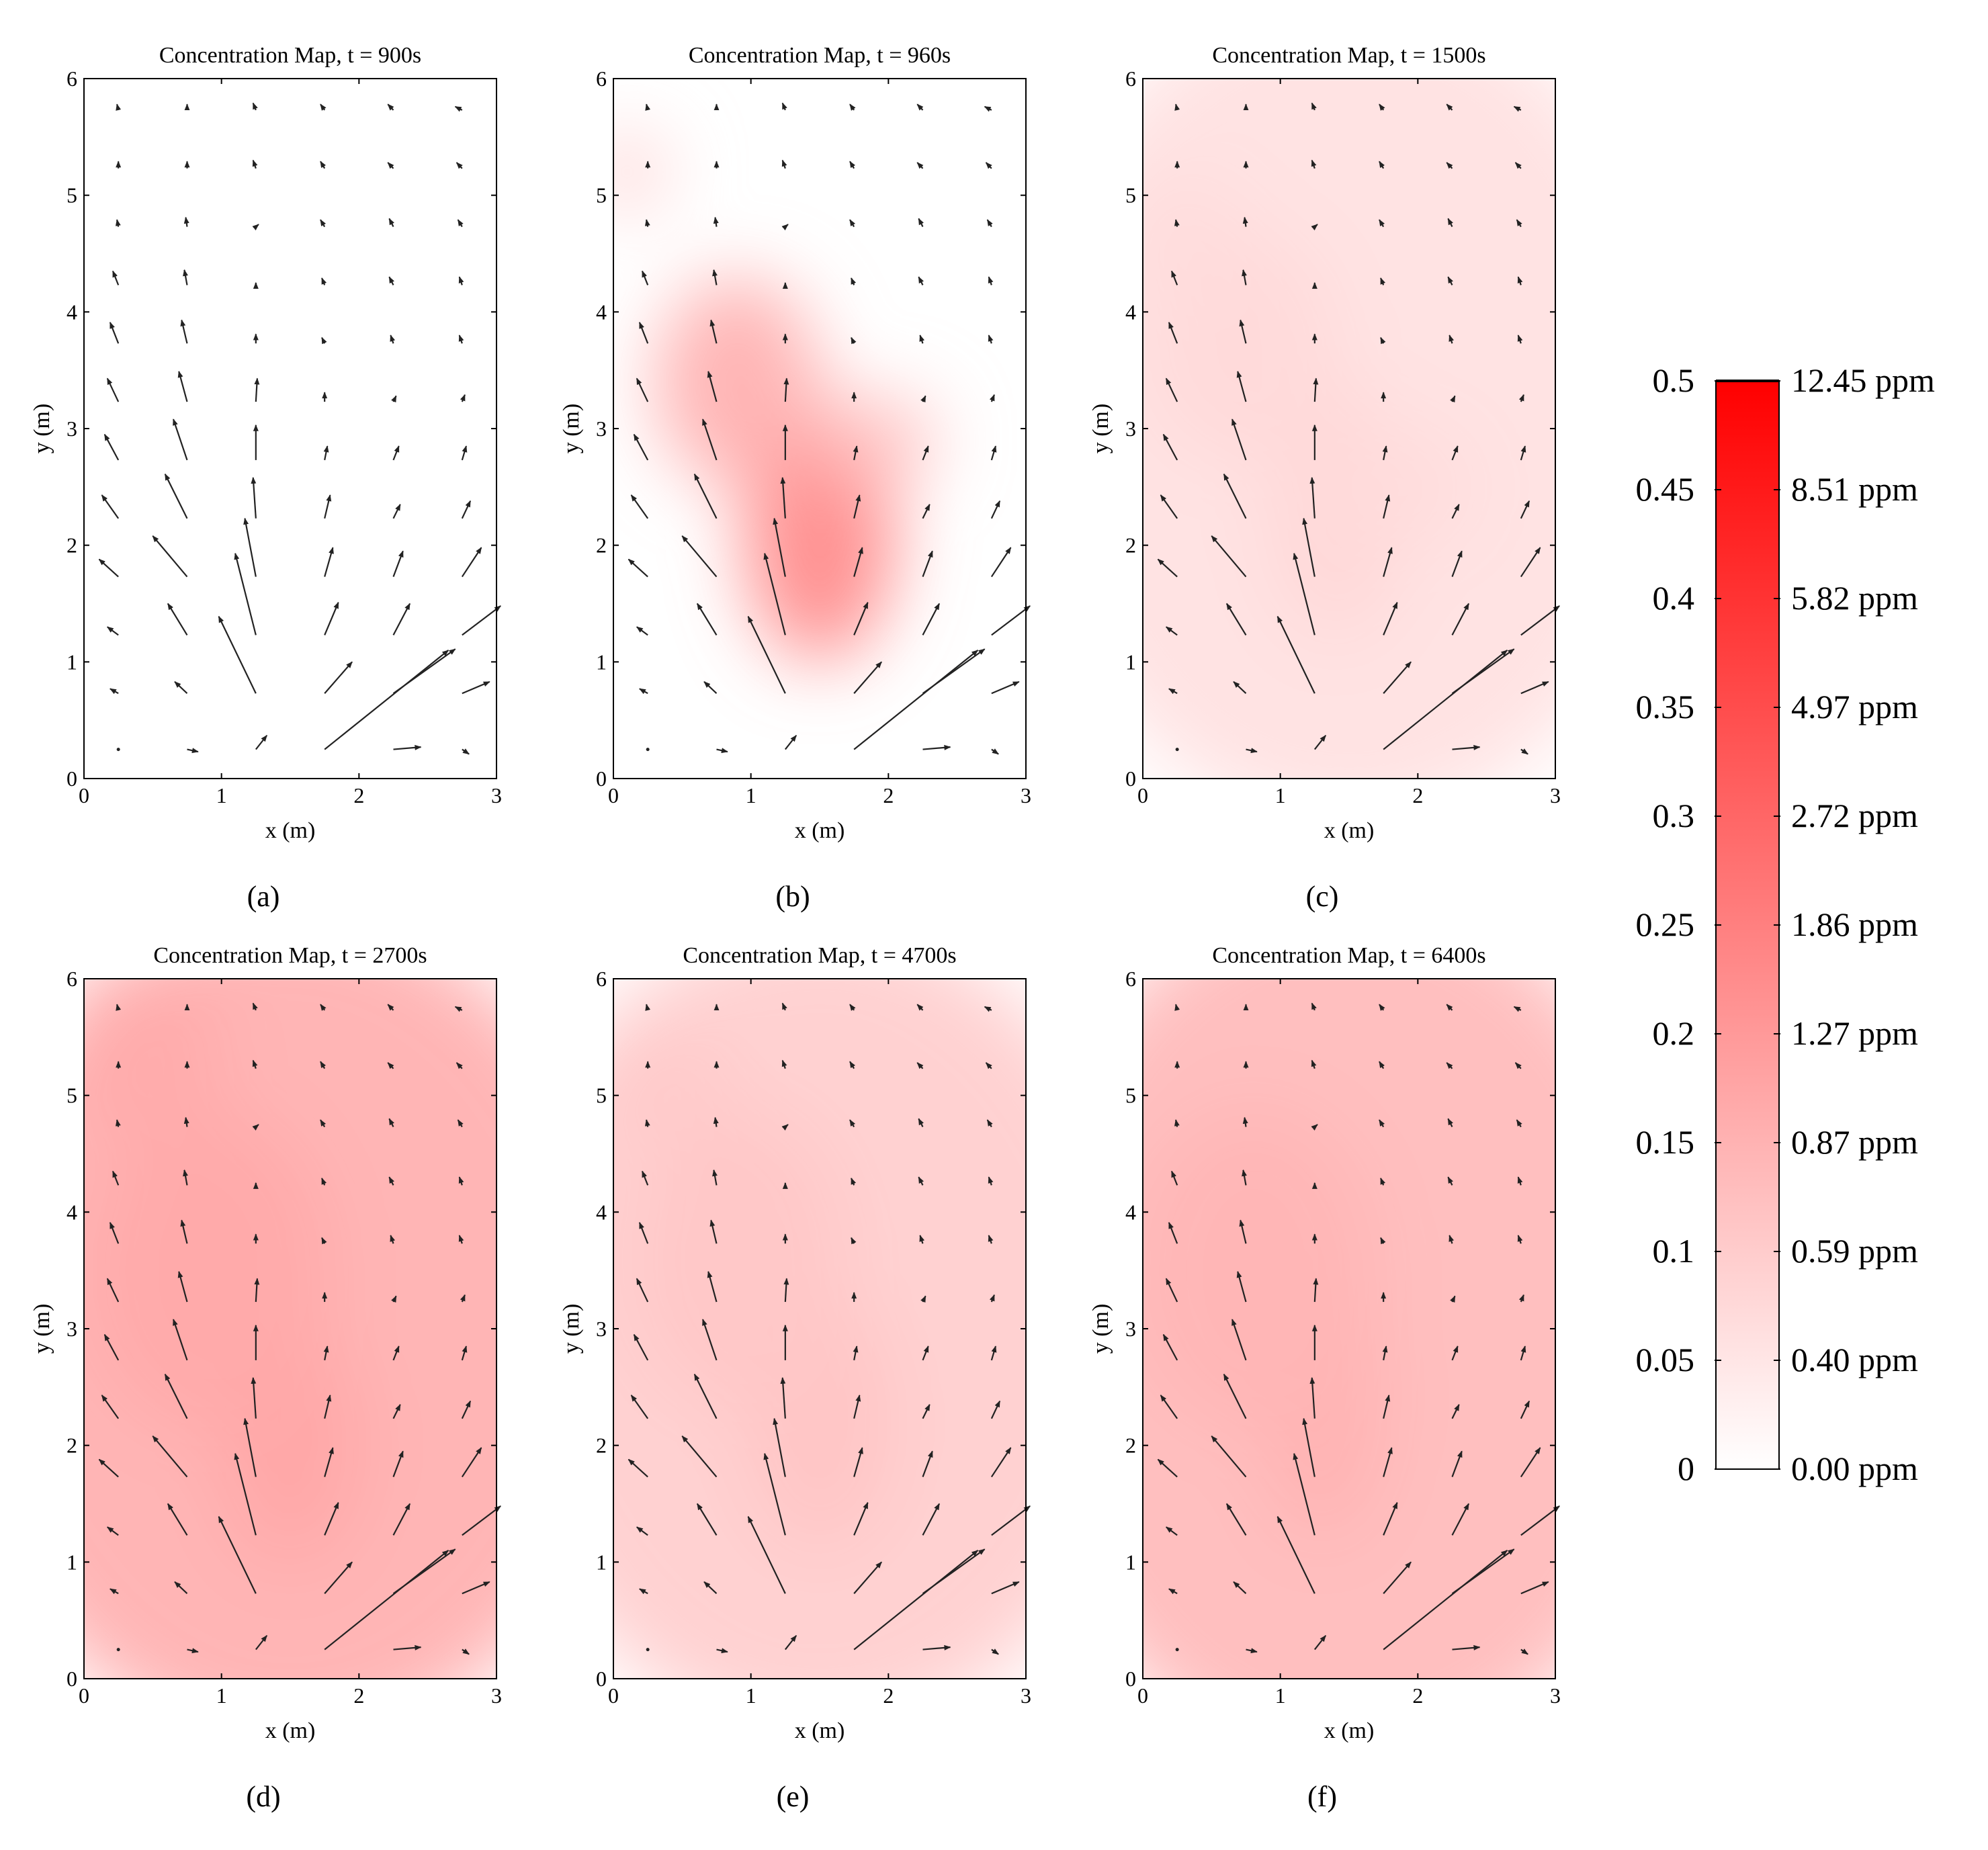 This screenshot has width=1988, height=1850. What do you see at coordinates (1855, 1033) in the screenshot?
I see `colorbar-ppm-label: 1.27 ppm` at bounding box center [1855, 1033].